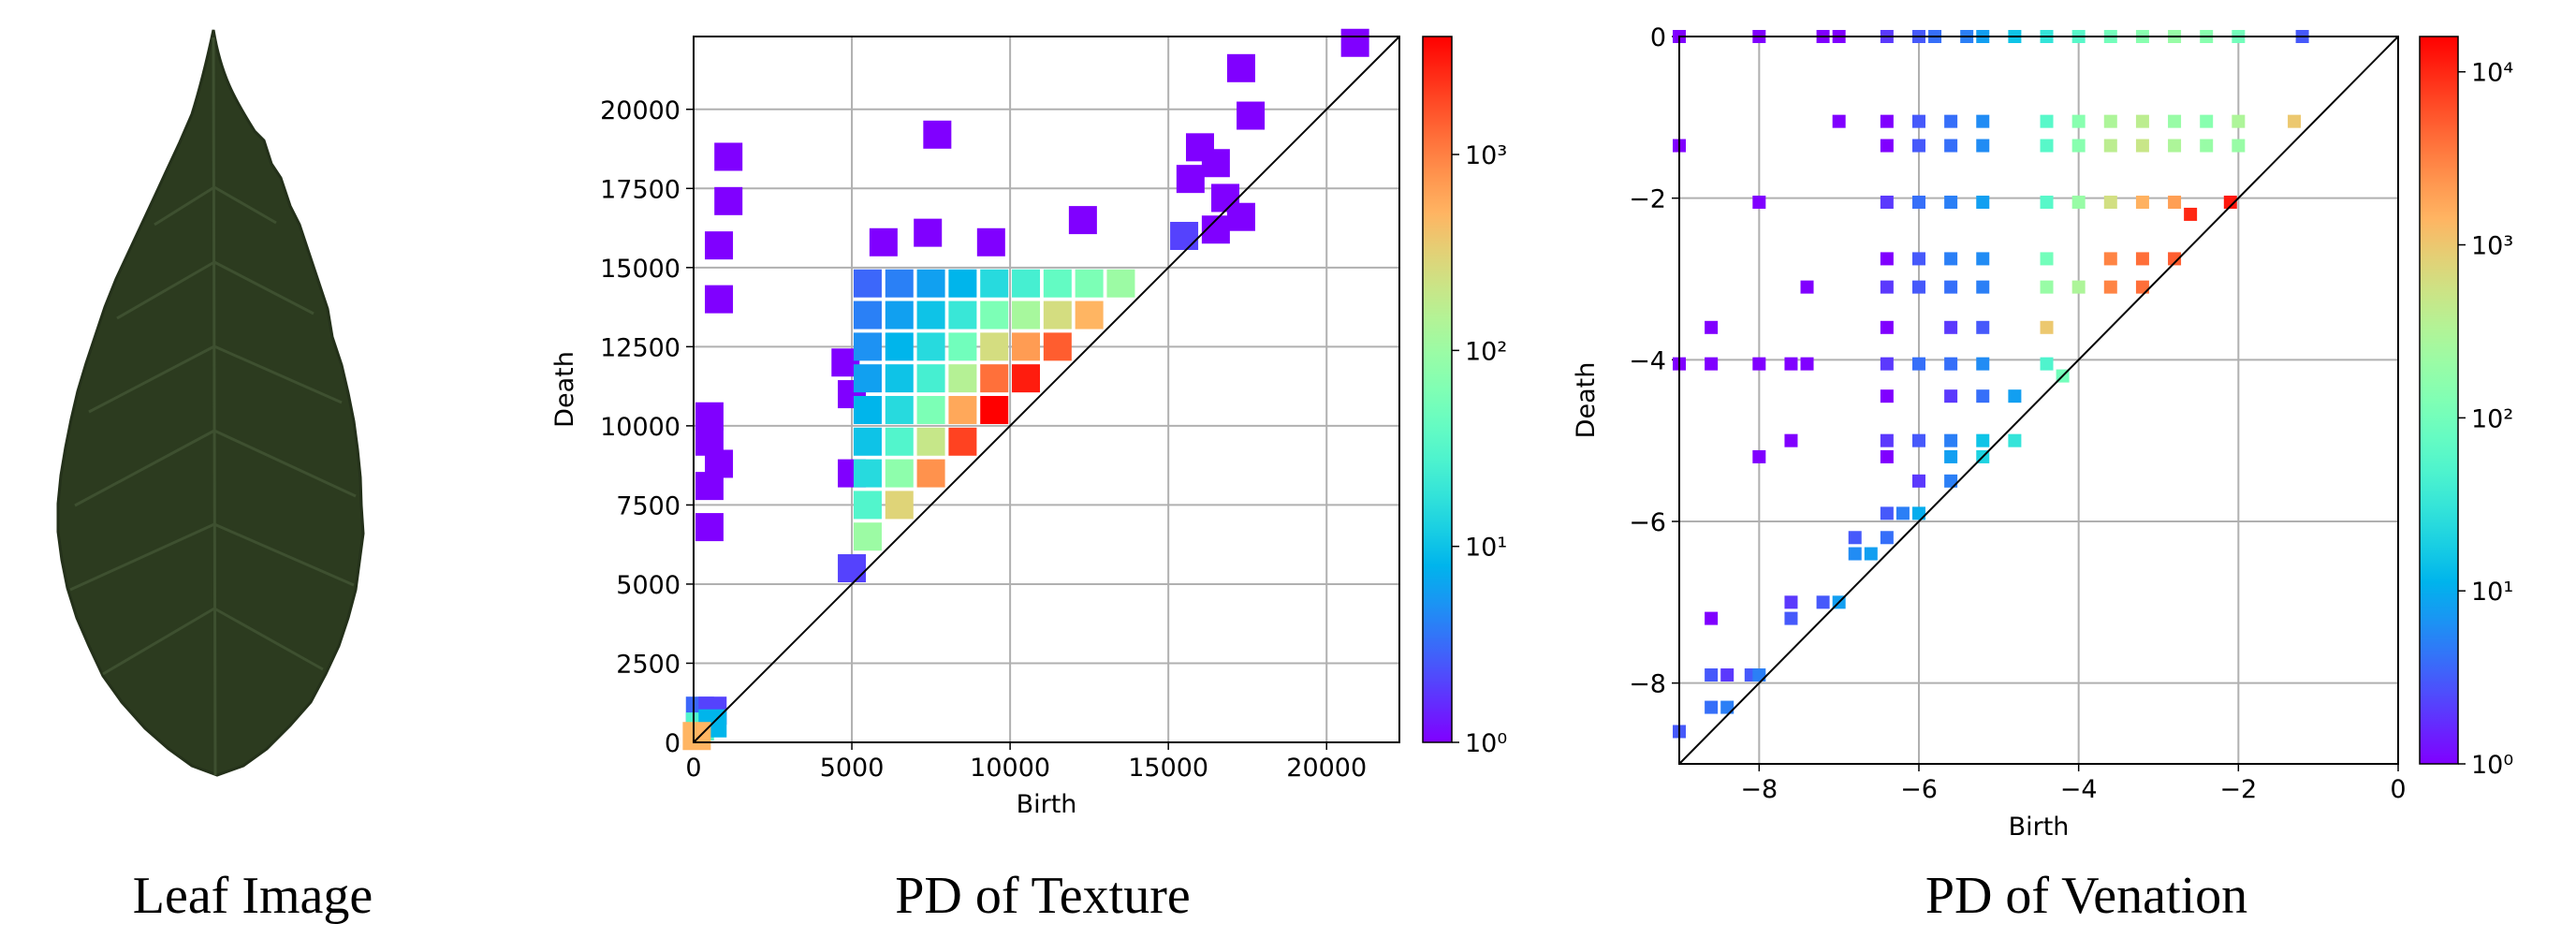 This screenshot has height=938, width=2576. What do you see at coordinates (2492, 73) in the screenshot?
I see `colorbar-tick-label: 10⁴` at bounding box center [2492, 73].